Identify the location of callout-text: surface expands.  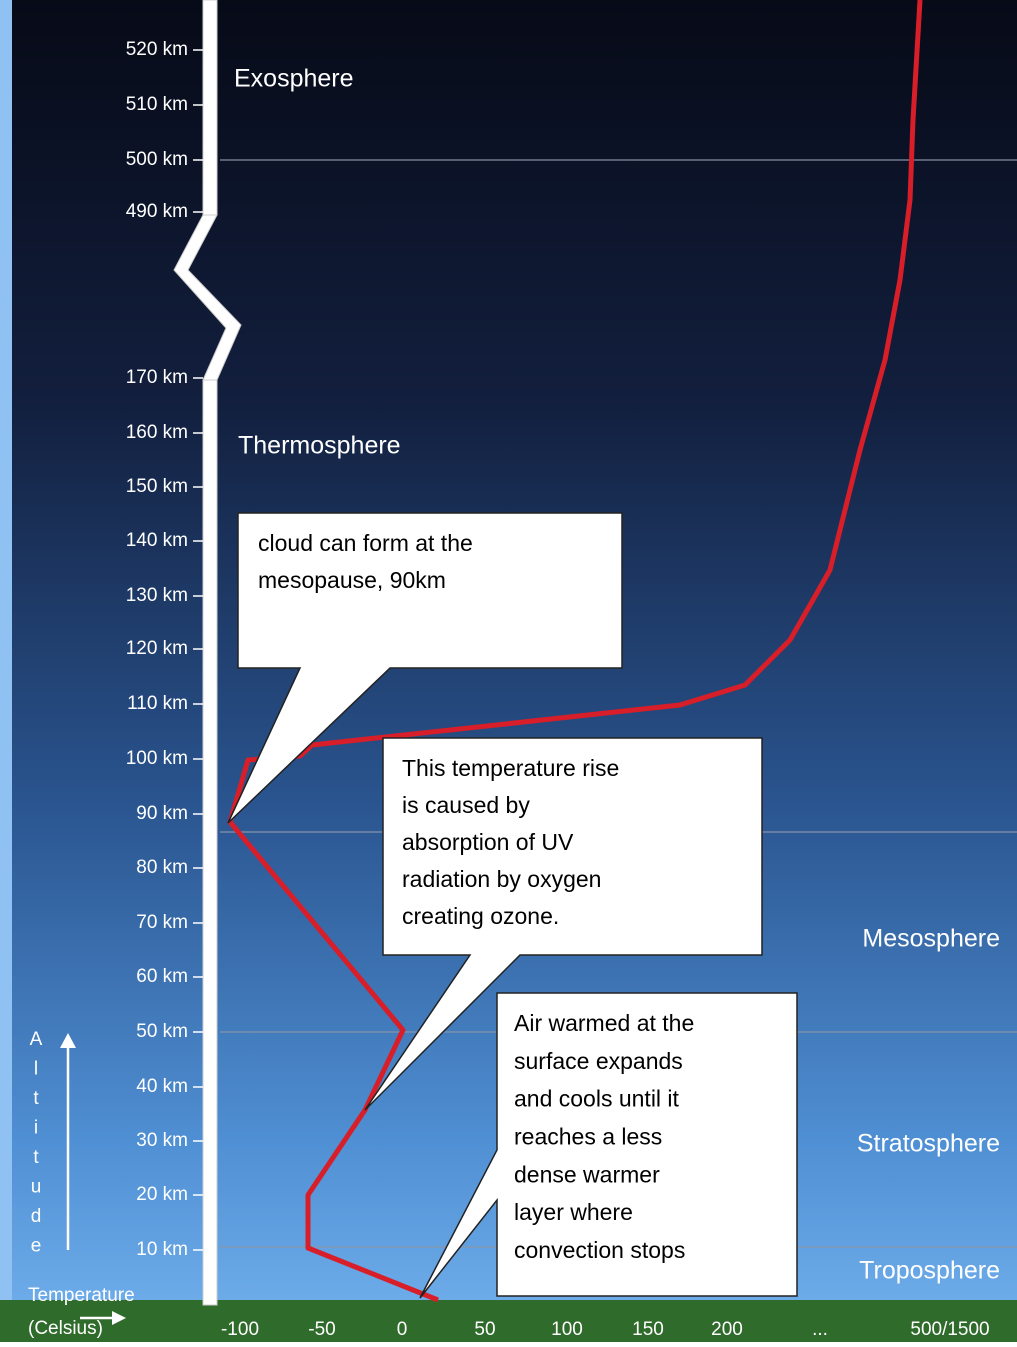
(598, 1061).